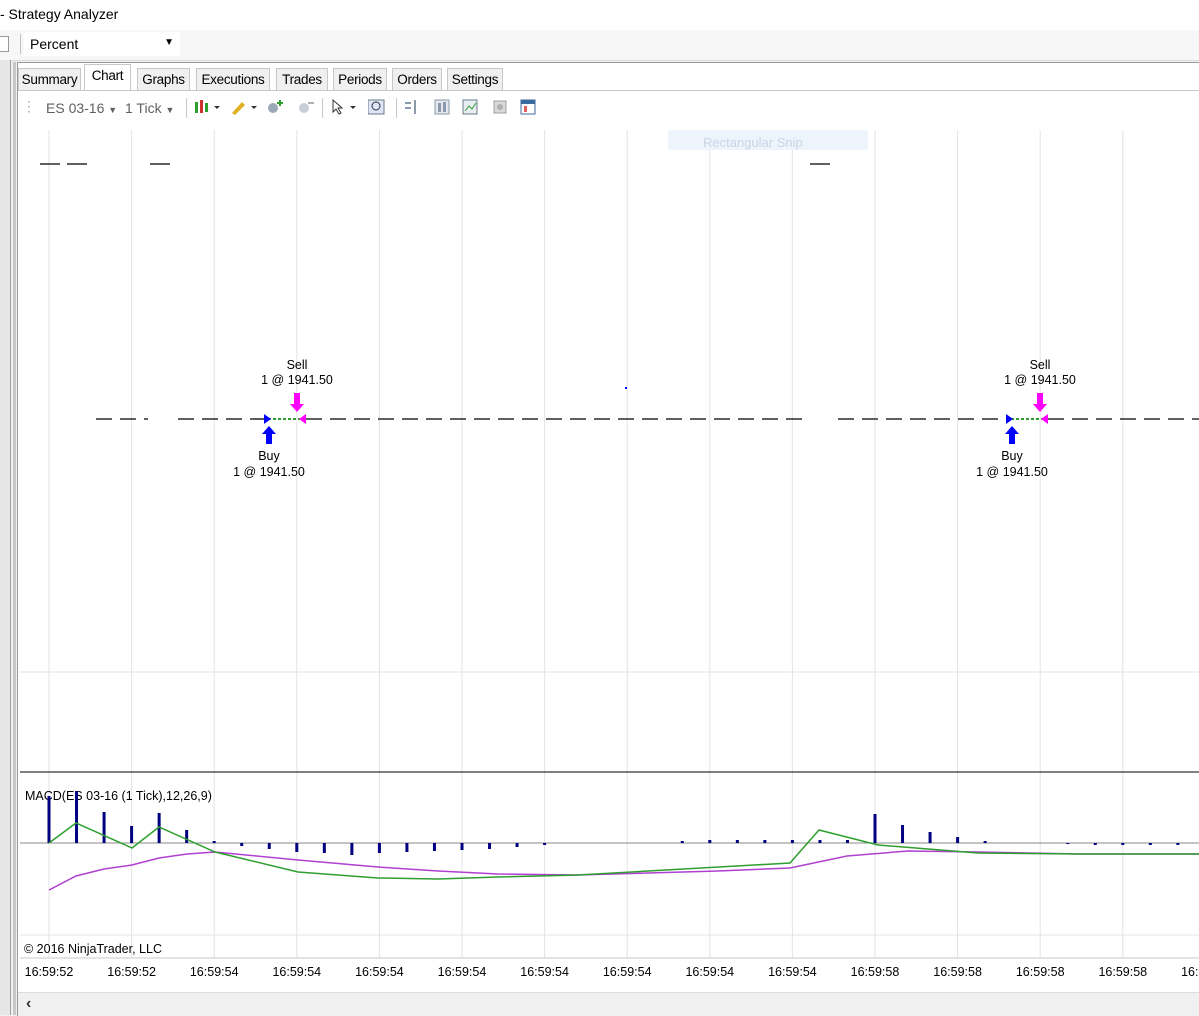 The image size is (1199, 1016). Describe the element at coordinates (169, 42) in the screenshot. I see `dropdown-arrow-icon: ▼` at that location.